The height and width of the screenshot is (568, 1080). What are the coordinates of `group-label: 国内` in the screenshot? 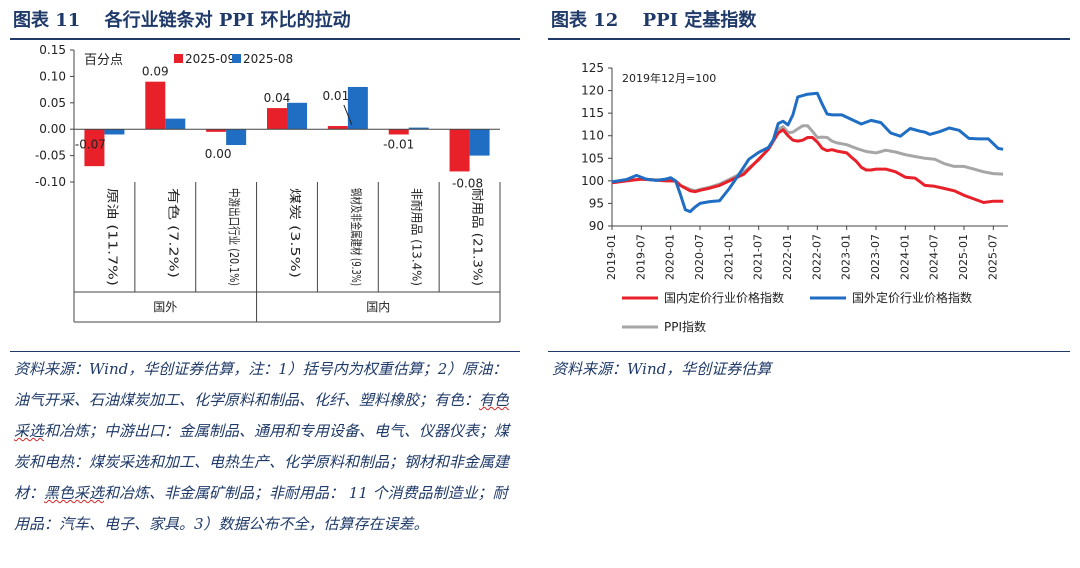 It's located at (378, 307).